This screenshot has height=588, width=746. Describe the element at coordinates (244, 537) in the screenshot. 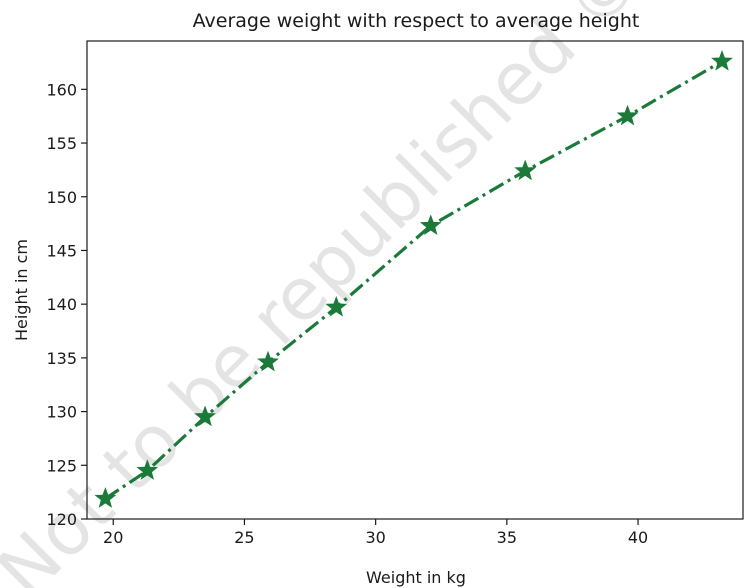

I see `x-tick-label: 25` at that location.